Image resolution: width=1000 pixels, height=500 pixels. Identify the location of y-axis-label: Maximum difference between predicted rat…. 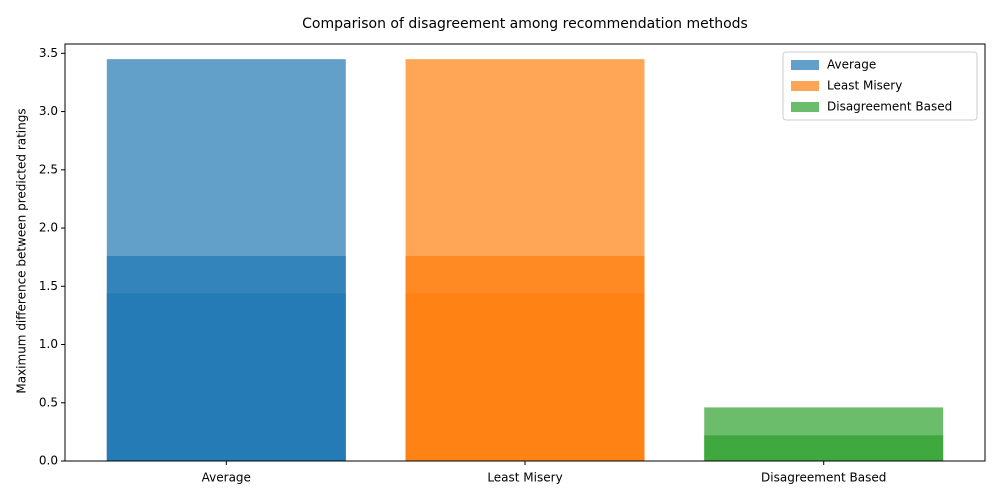
(22, 250).